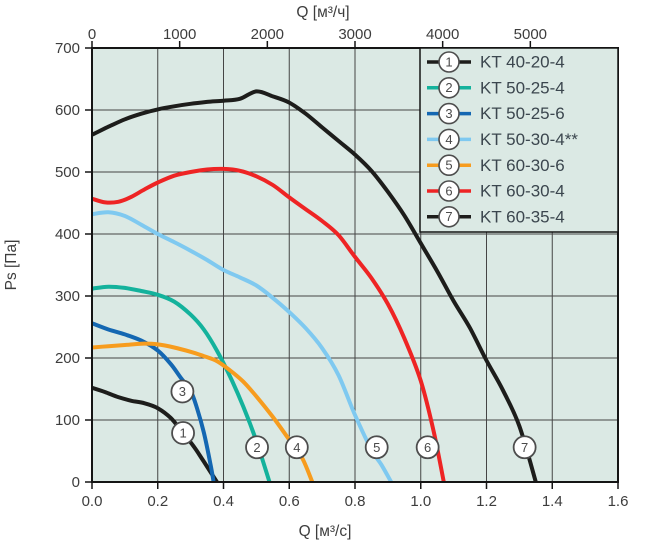 Image resolution: width=650 pixels, height=547 pixels. I want to click on legend-marker-number: 2, so click(448, 87).